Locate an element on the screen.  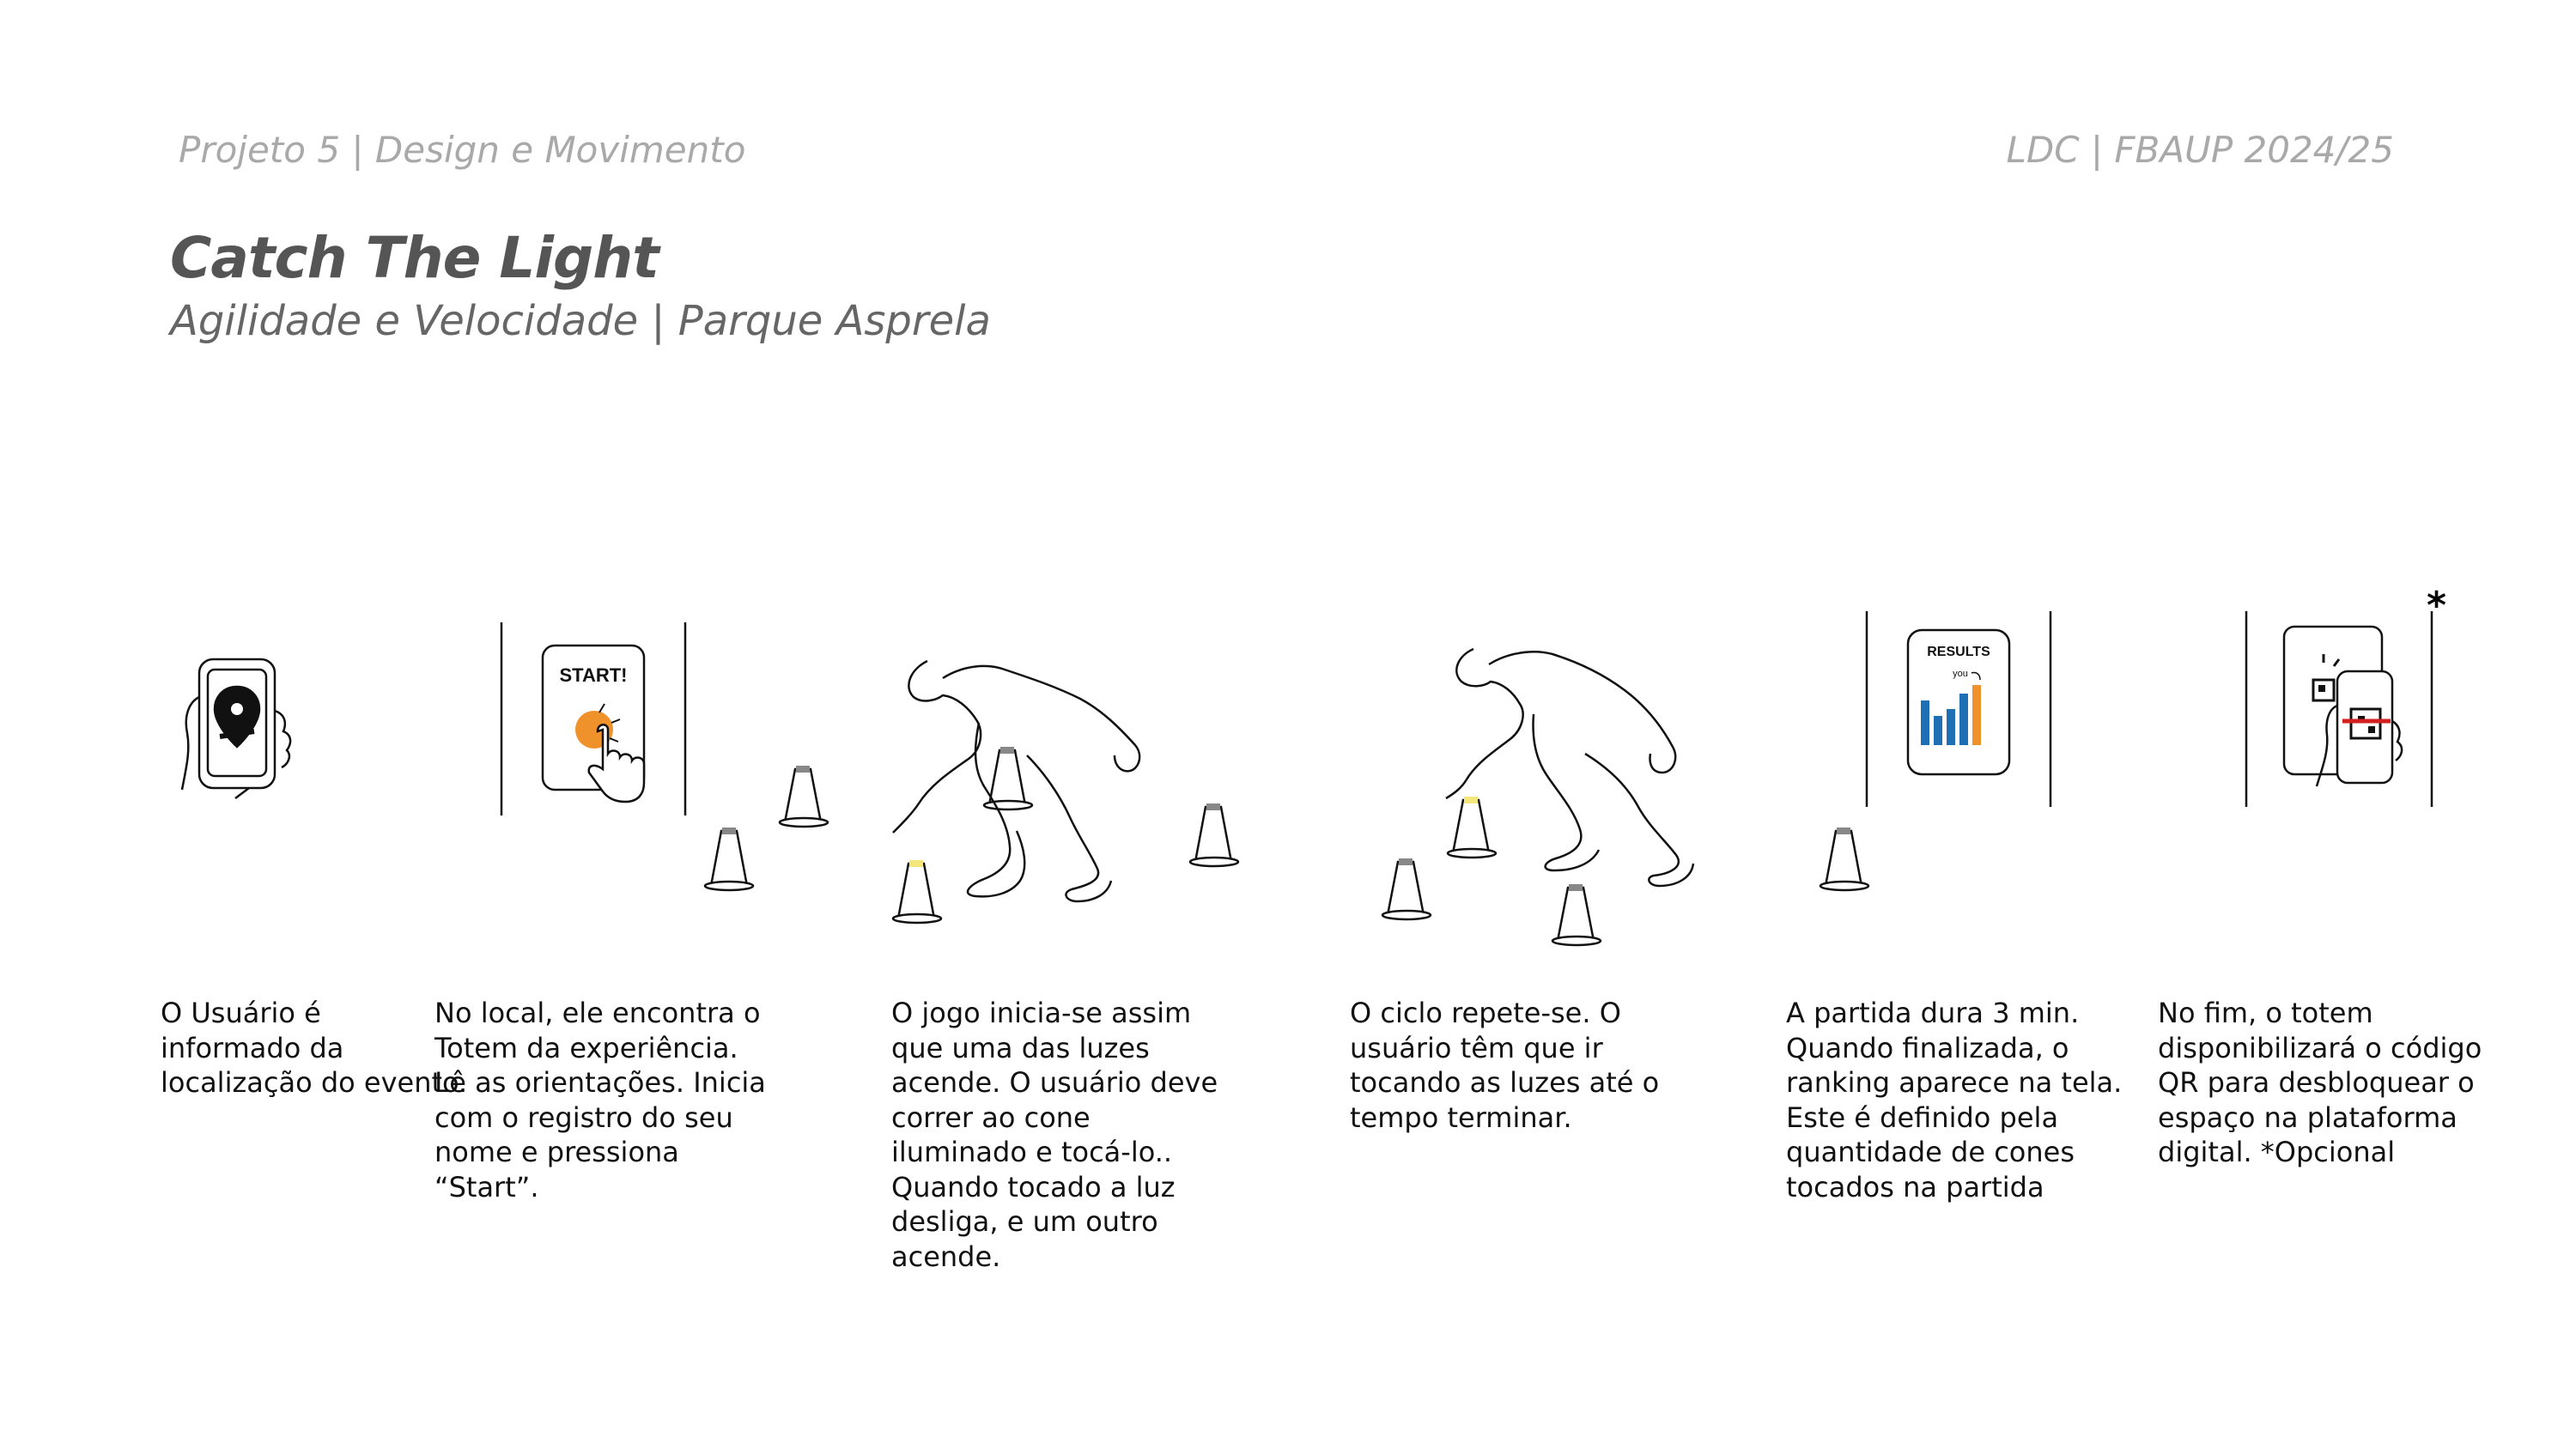
optional-asterisk: * is located at coordinates (2437, 605).